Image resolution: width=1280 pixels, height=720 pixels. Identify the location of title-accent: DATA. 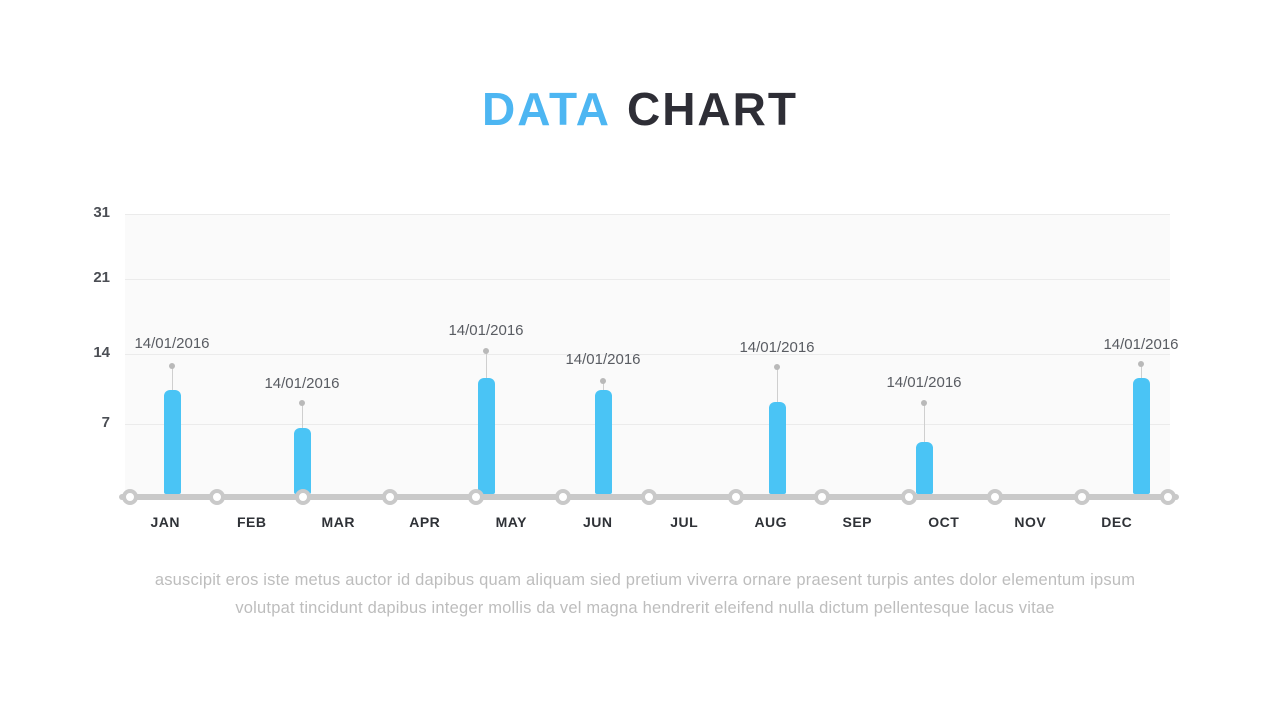
(546, 109).